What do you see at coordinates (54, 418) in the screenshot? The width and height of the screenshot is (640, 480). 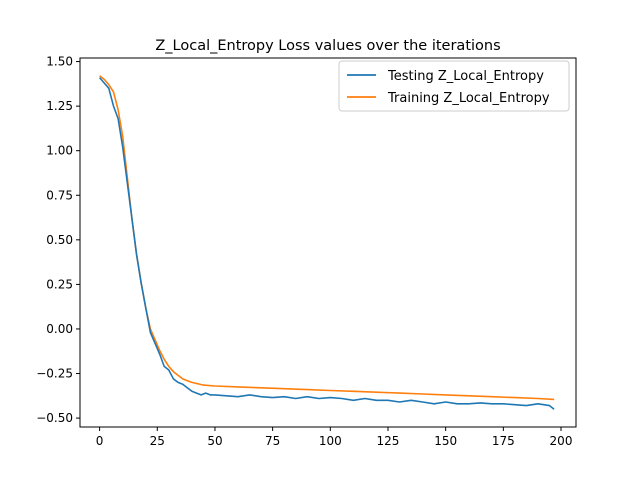 I see `y-tick-label: −0.50` at bounding box center [54, 418].